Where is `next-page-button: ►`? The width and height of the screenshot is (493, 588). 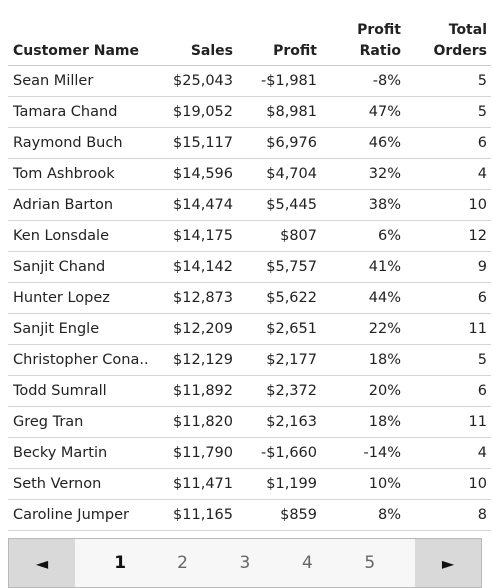
next-page-button: ► is located at coordinates (448, 563).